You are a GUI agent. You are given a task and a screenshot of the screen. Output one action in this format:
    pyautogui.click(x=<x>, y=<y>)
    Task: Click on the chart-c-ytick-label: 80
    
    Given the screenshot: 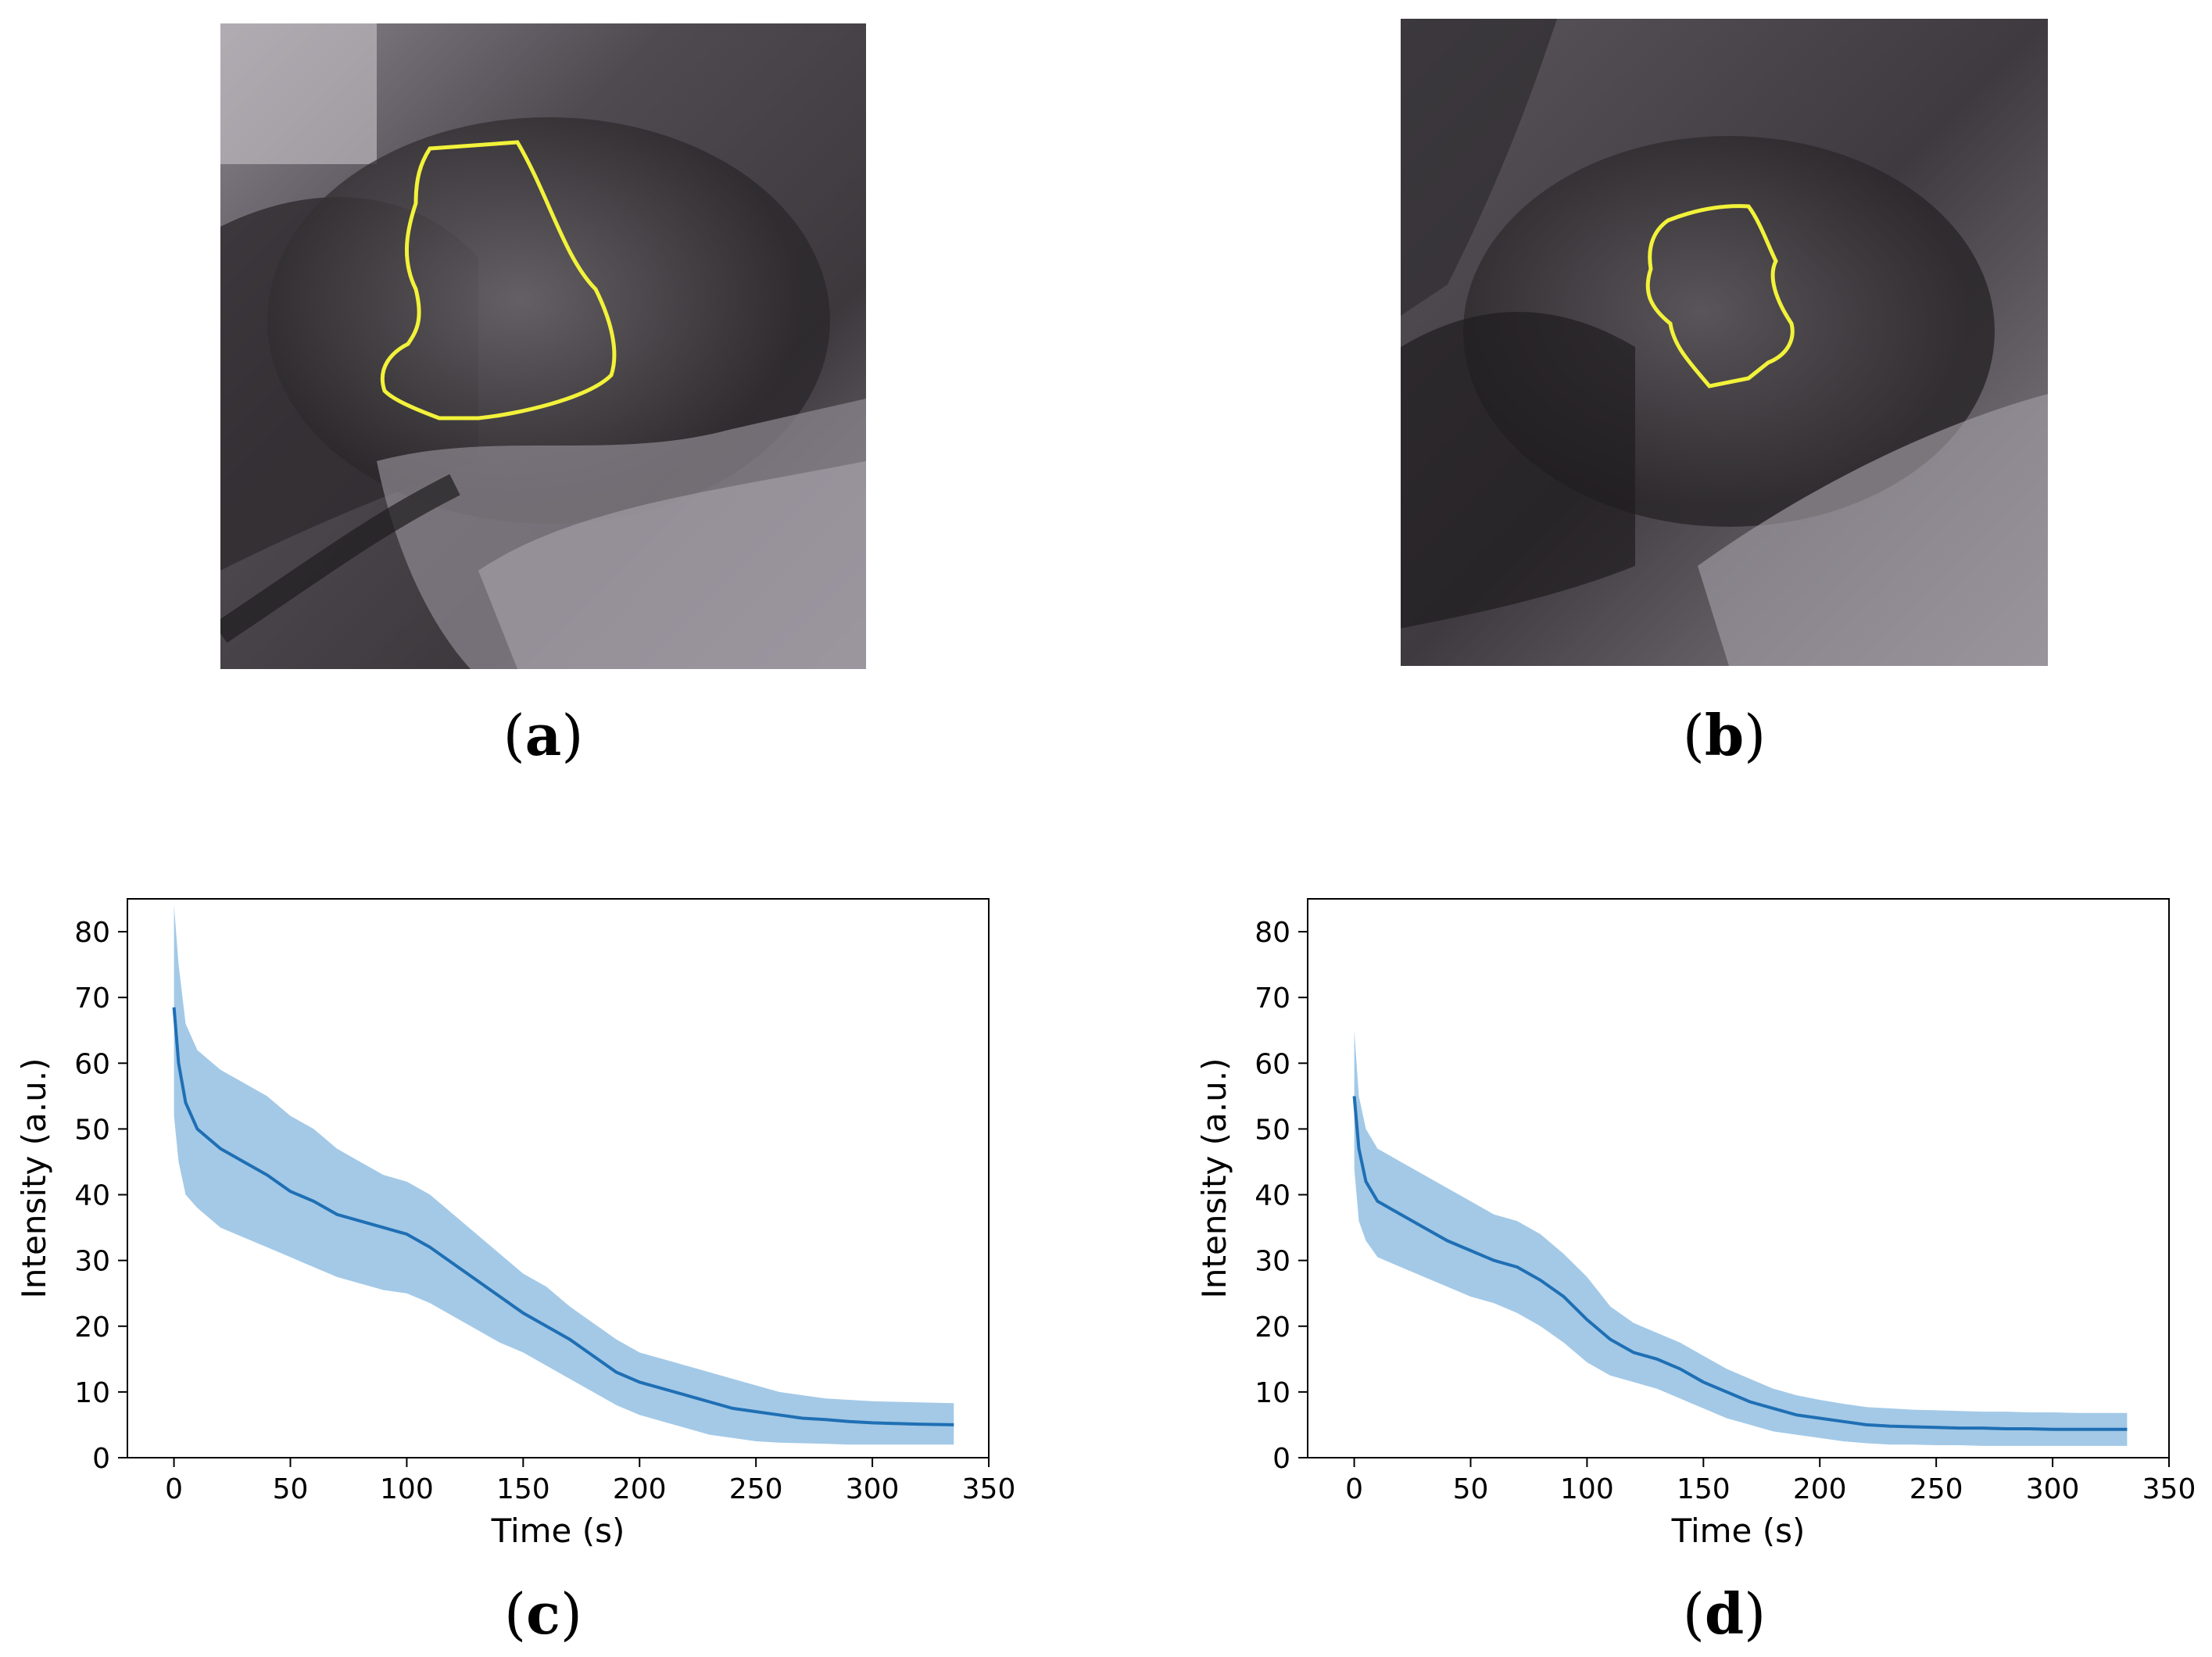 What is the action you would take?
    pyautogui.click(x=92, y=933)
    